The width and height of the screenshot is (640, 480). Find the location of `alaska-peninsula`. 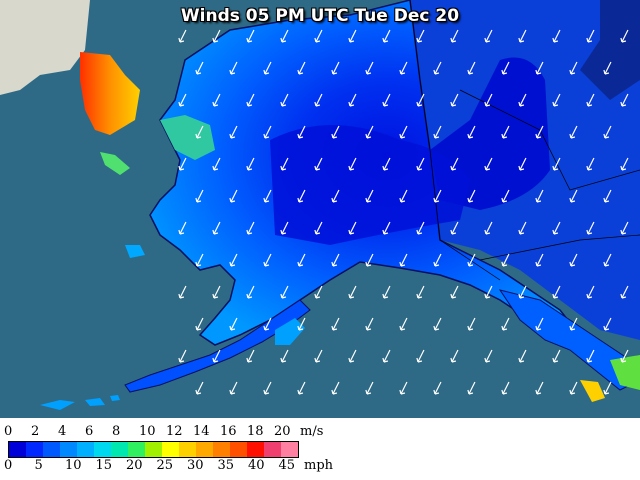

alaska-peninsula is located at coordinates (217, 346).